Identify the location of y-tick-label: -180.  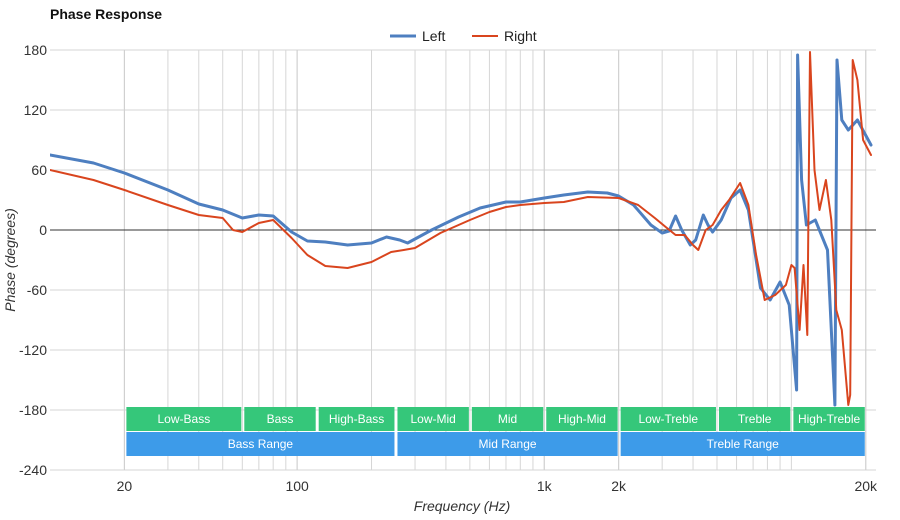
(33, 410).